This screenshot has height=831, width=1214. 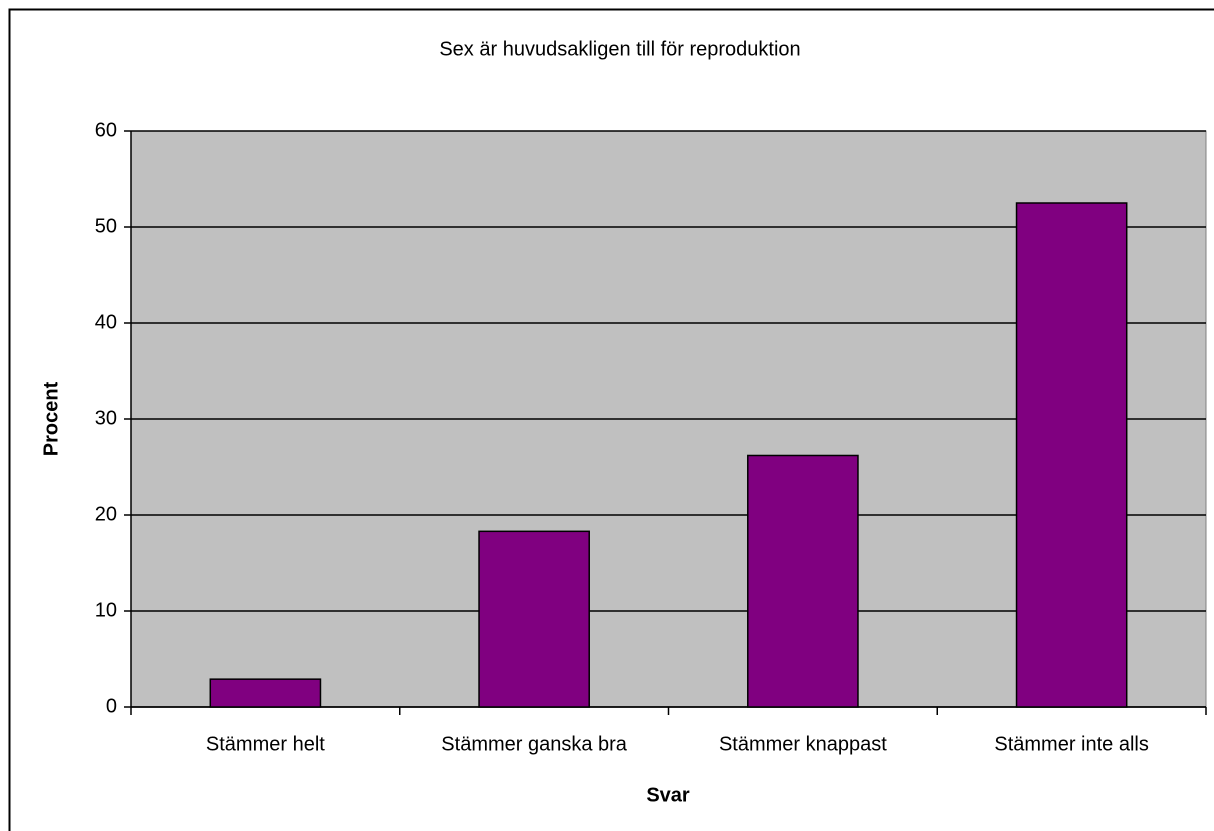 What do you see at coordinates (111, 706) in the screenshot?
I see `y-tick-label: 0` at bounding box center [111, 706].